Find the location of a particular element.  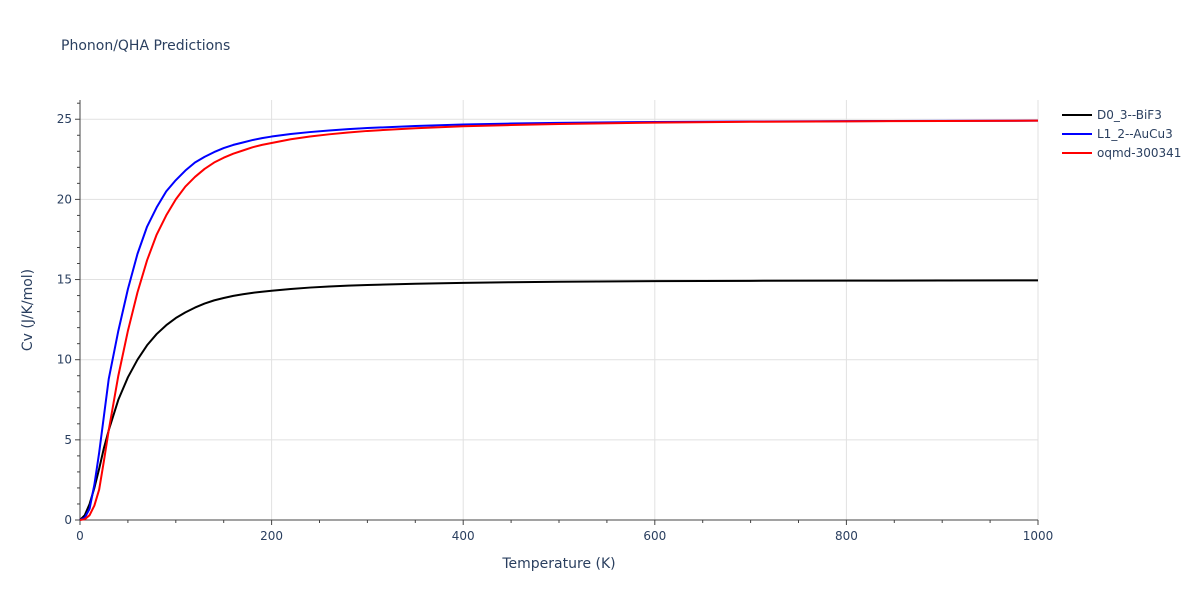

x-tick-label: 400 is located at coordinates (463, 536).